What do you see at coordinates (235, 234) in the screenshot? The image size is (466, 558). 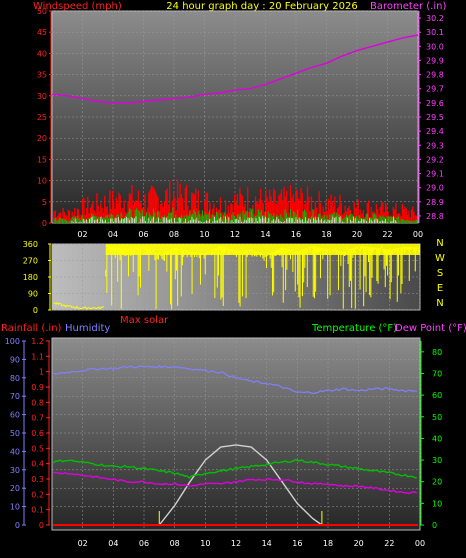 I see `wind-hour-label: 12` at bounding box center [235, 234].